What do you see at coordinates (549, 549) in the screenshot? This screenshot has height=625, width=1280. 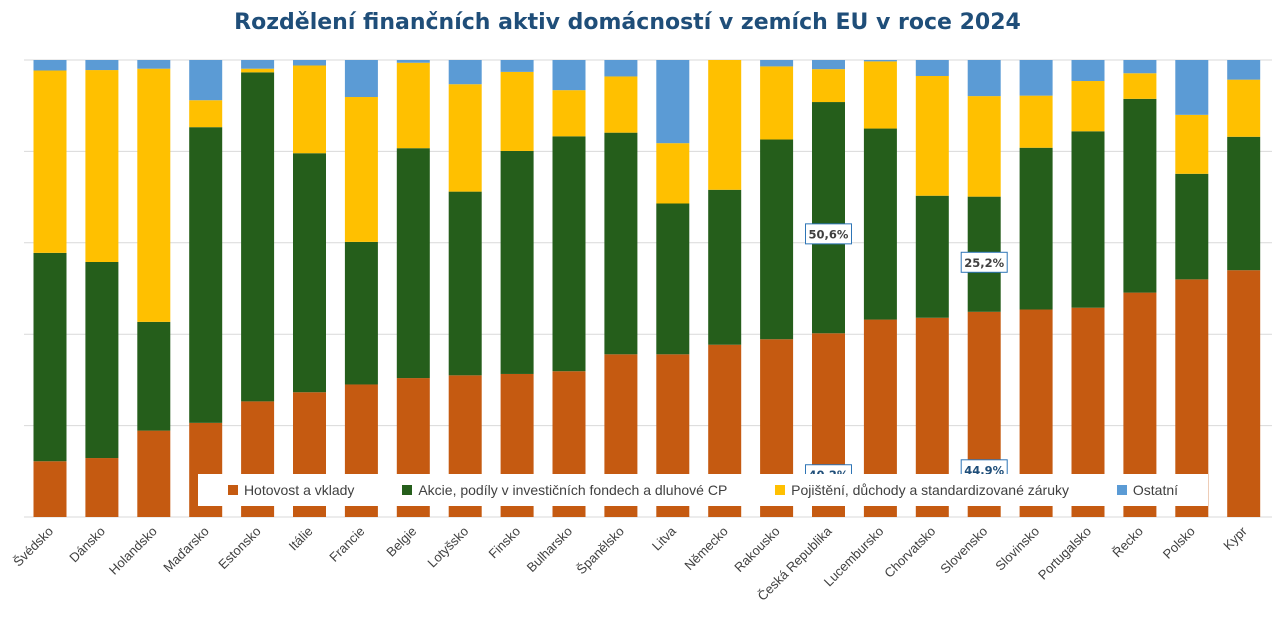 I see `x-tick-label-bulharsko: Bulharsko` at bounding box center [549, 549].